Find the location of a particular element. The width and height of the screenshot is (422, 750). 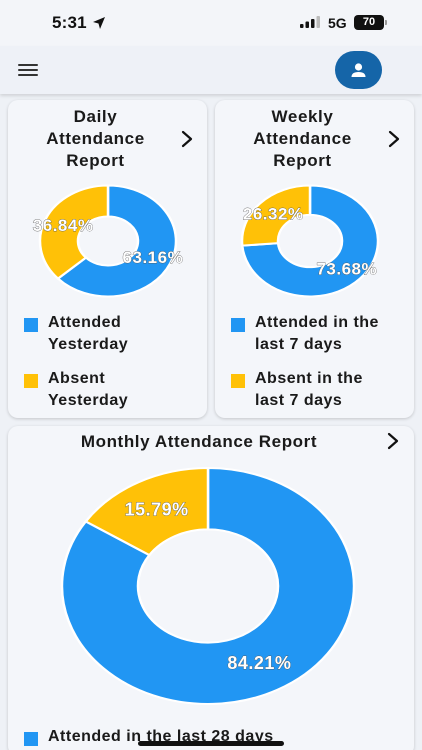

weekly-title-line2: Attendance is located at coordinates (302, 138).